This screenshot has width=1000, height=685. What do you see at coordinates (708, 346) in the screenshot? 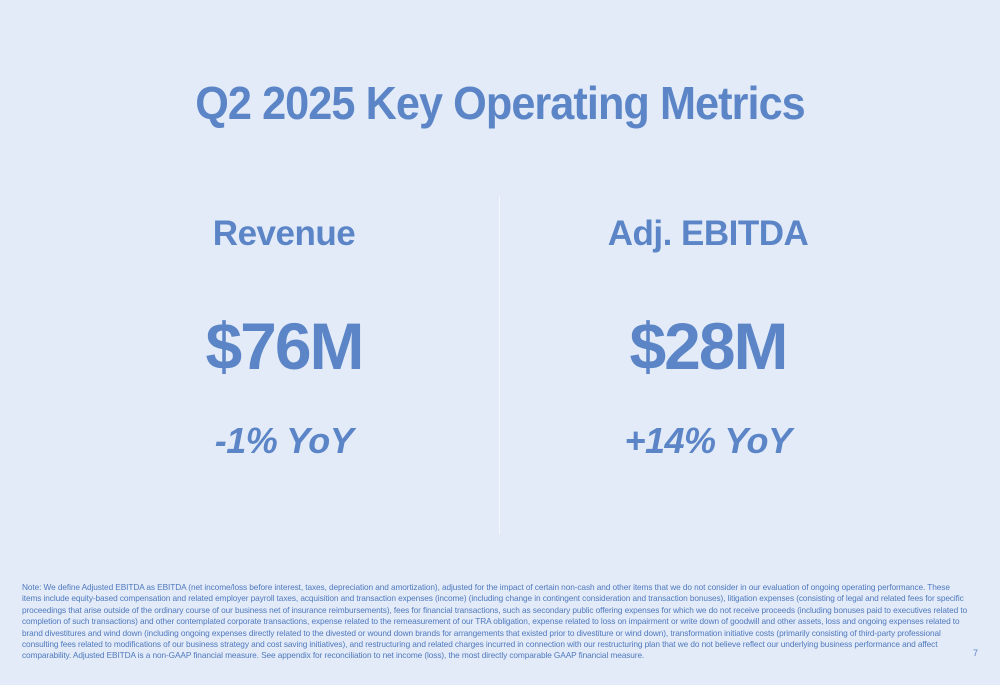
I see `adj-ebitda-value: $28M` at bounding box center [708, 346].